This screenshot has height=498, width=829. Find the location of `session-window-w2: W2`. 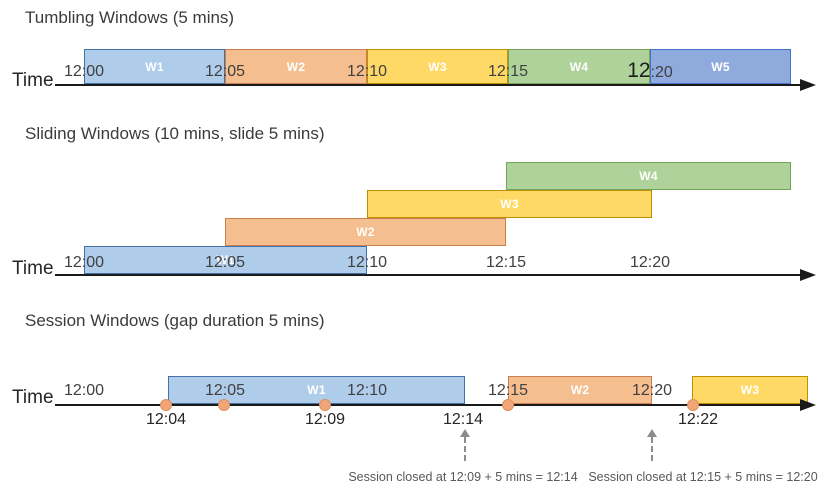

session-window-w2: W2 is located at coordinates (580, 390).